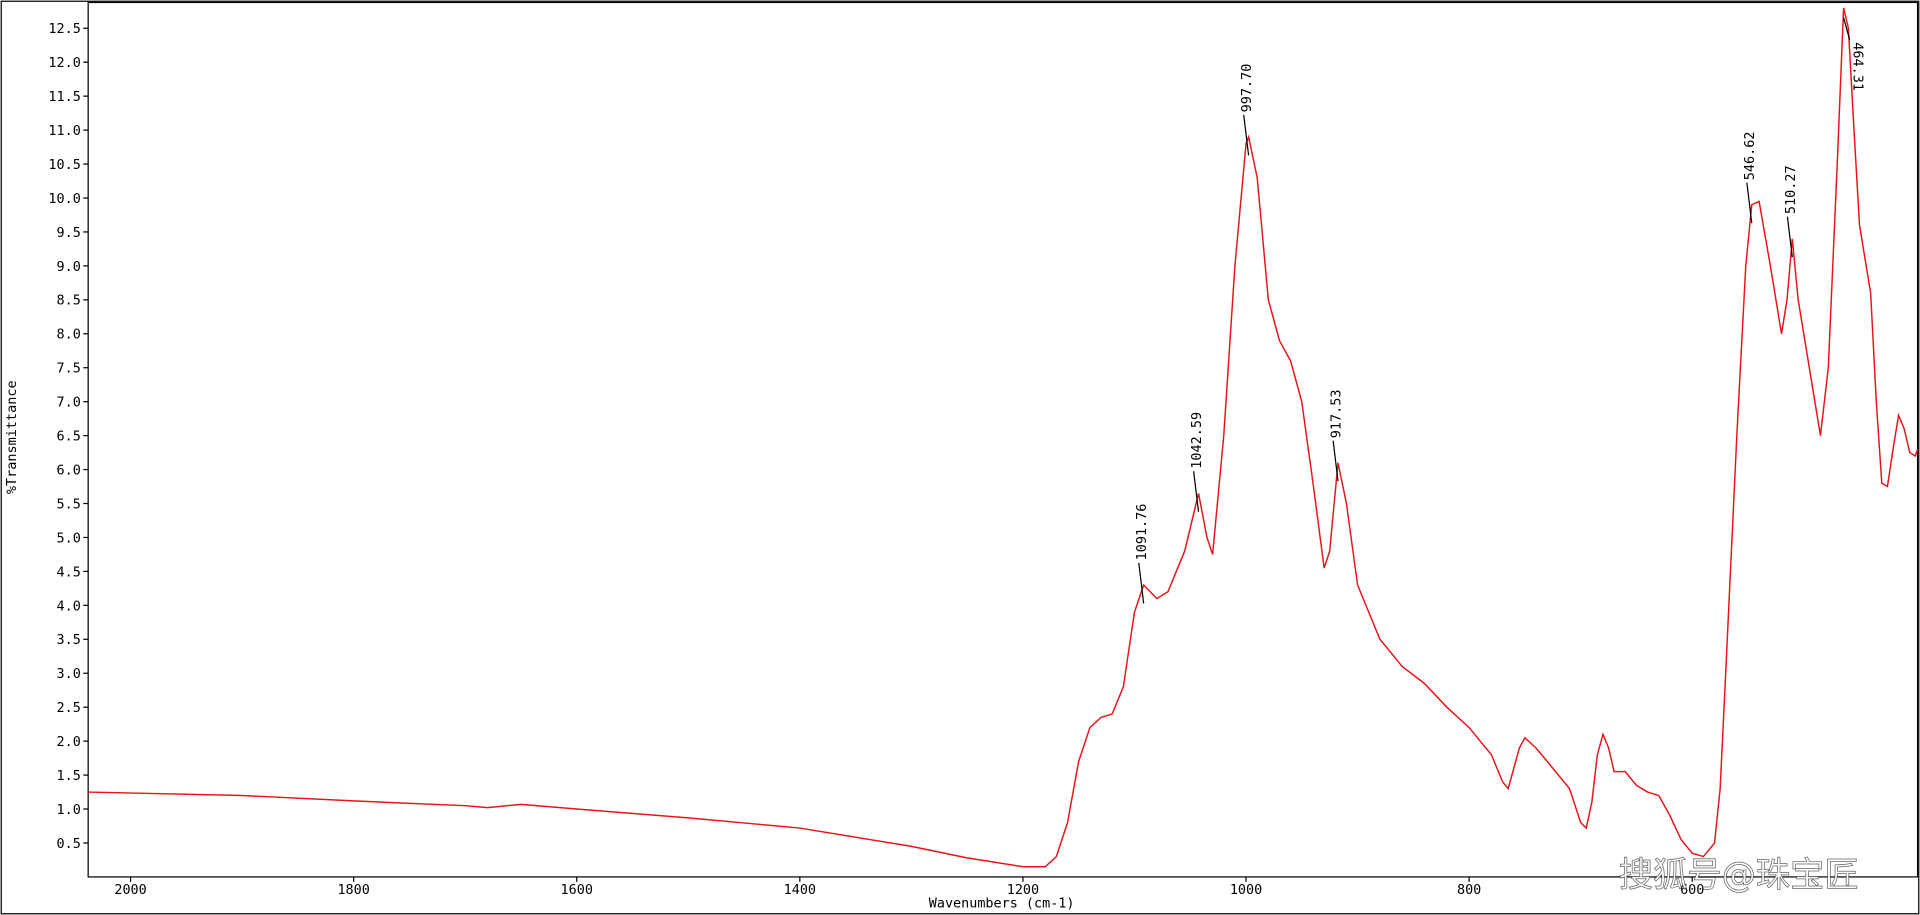 This screenshot has width=1920, height=915. I want to click on x-tick-label: 1000, so click(1246, 890).